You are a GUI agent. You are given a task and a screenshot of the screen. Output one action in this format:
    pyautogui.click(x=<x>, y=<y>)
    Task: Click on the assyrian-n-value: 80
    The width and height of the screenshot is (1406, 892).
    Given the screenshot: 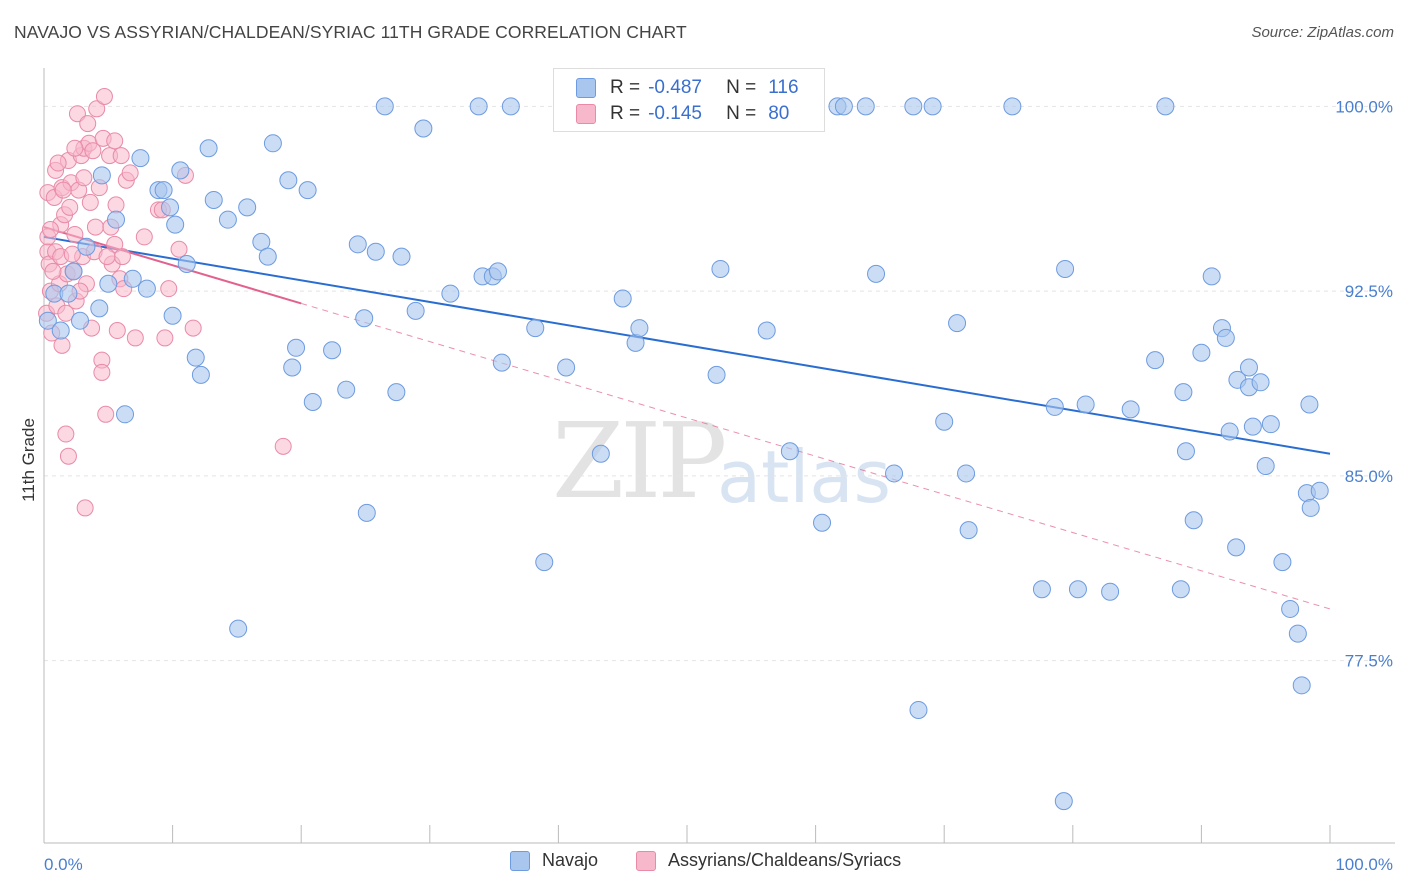 What is the action you would take?
    pyautogui.click(x=779, y=113)
    